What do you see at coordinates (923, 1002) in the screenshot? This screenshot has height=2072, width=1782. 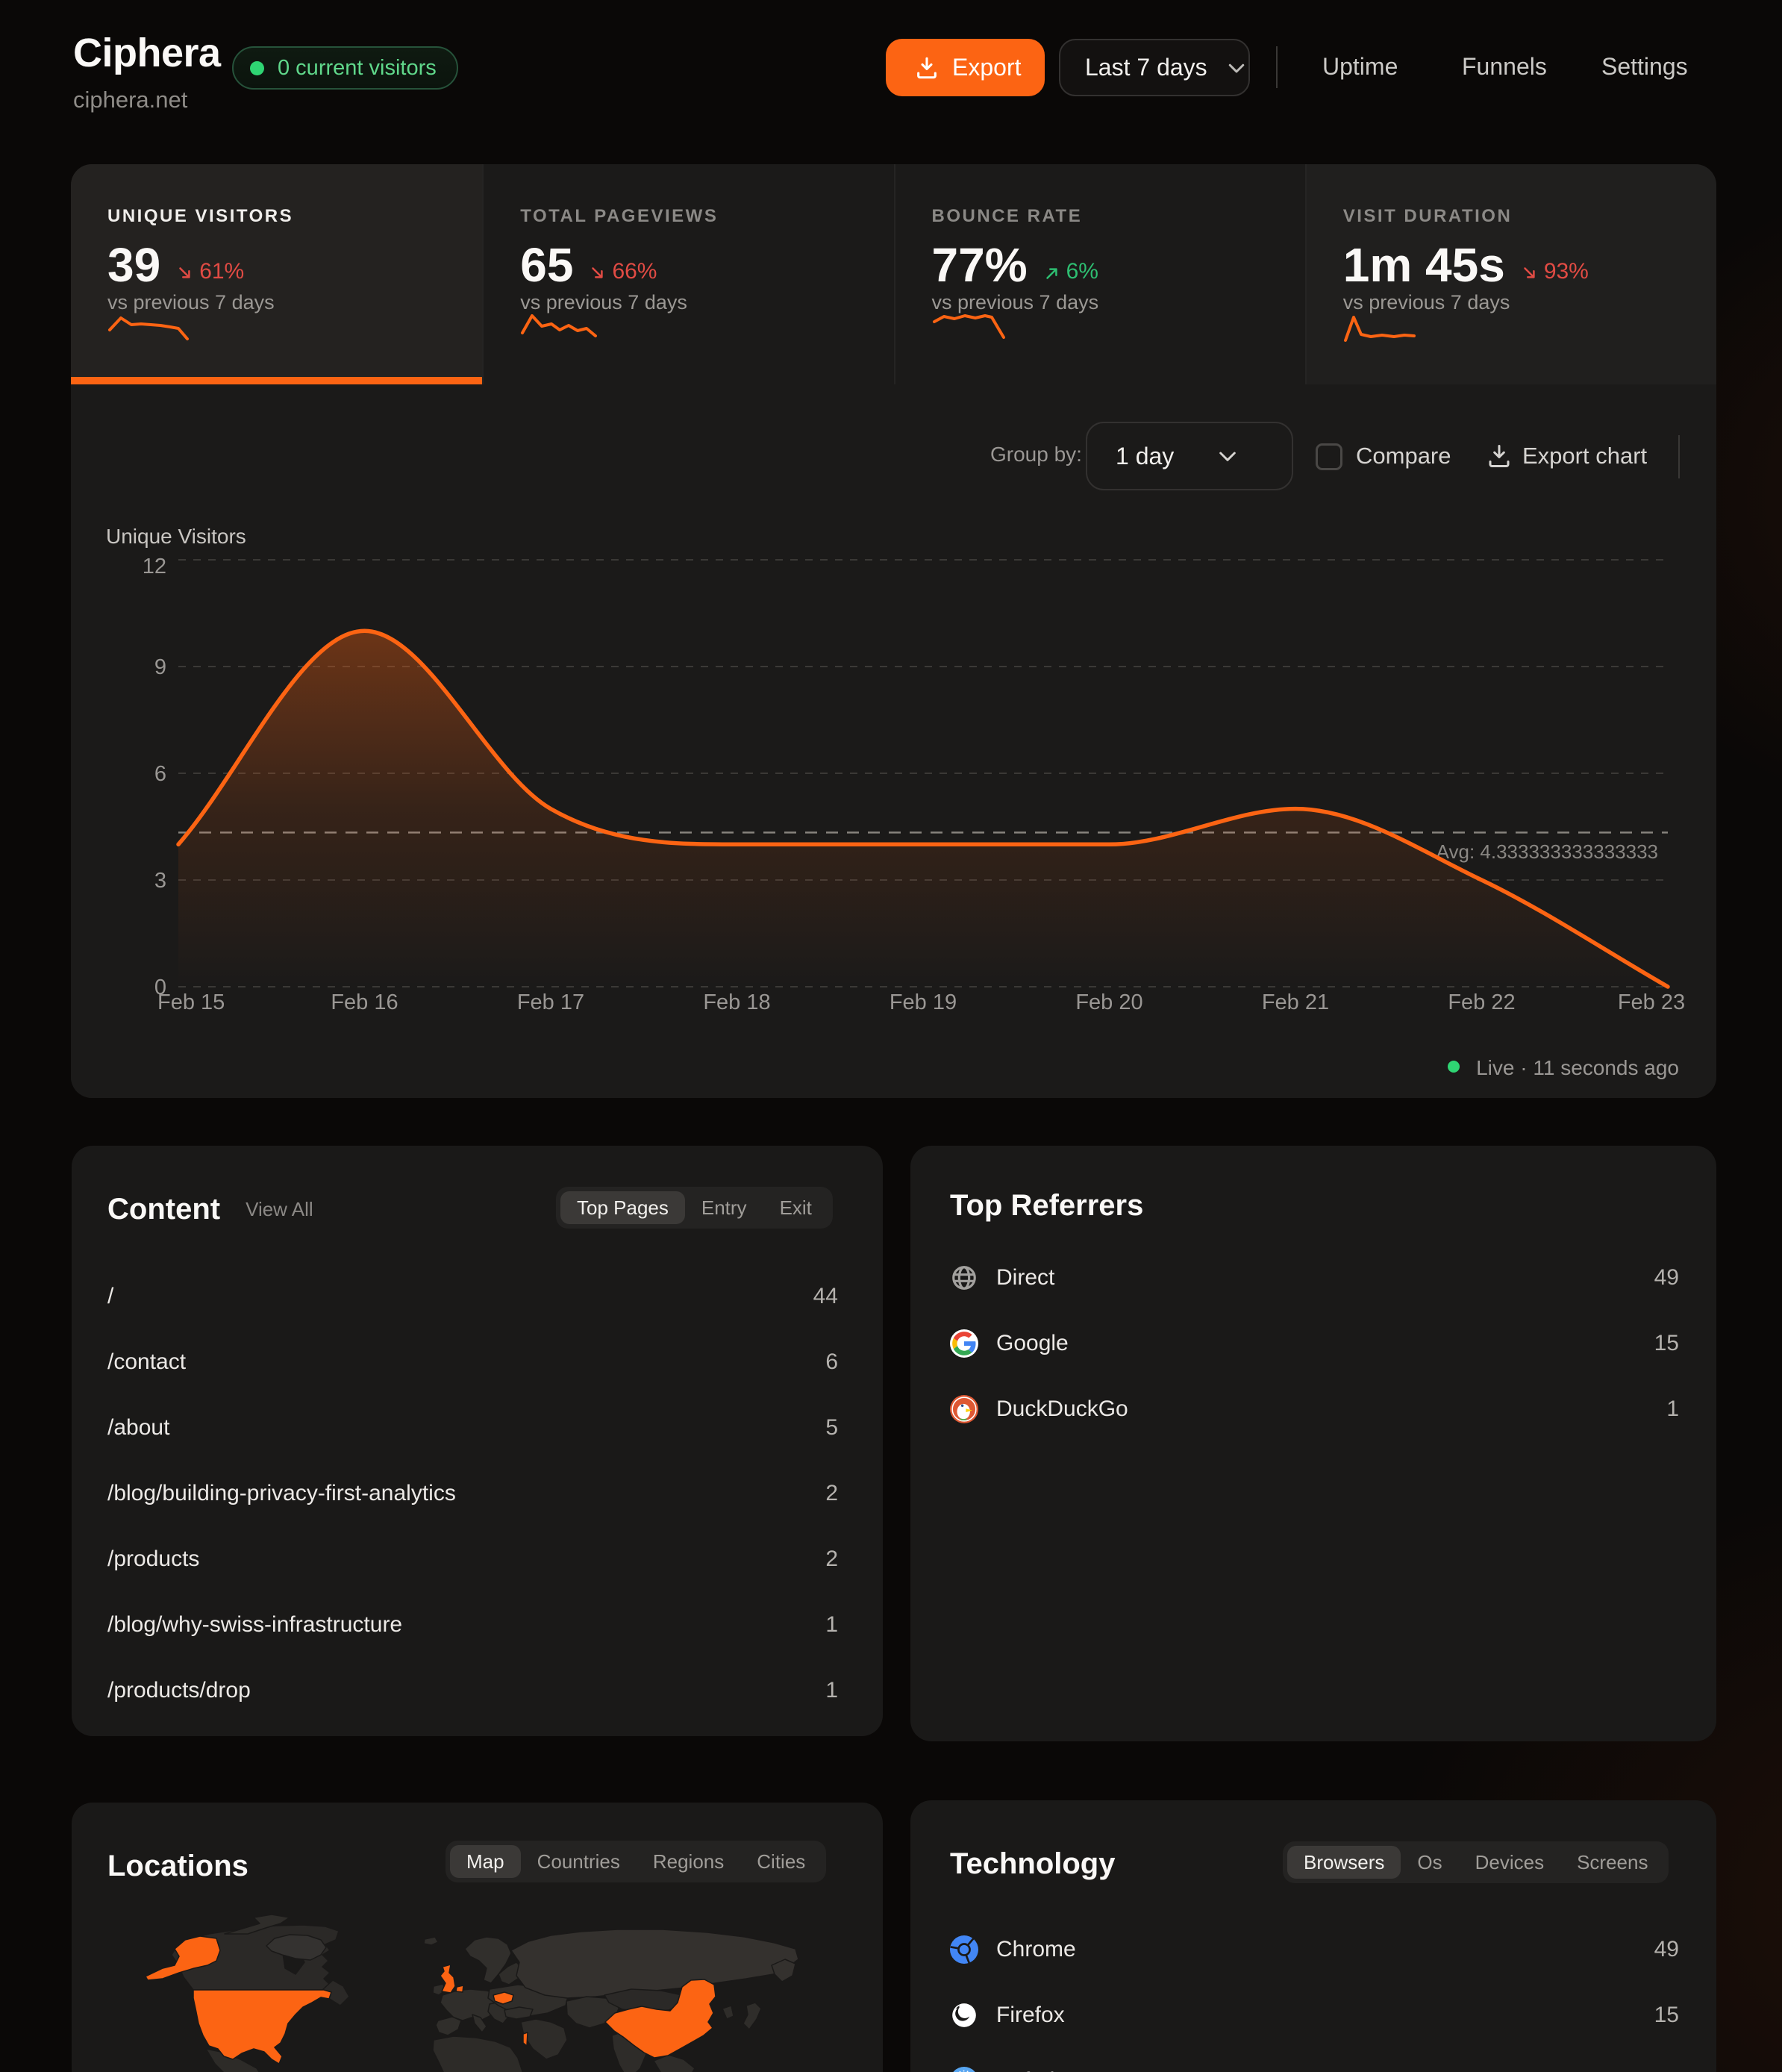 I see `svg-text: Feb 19` at bounding box center [923, 1002].